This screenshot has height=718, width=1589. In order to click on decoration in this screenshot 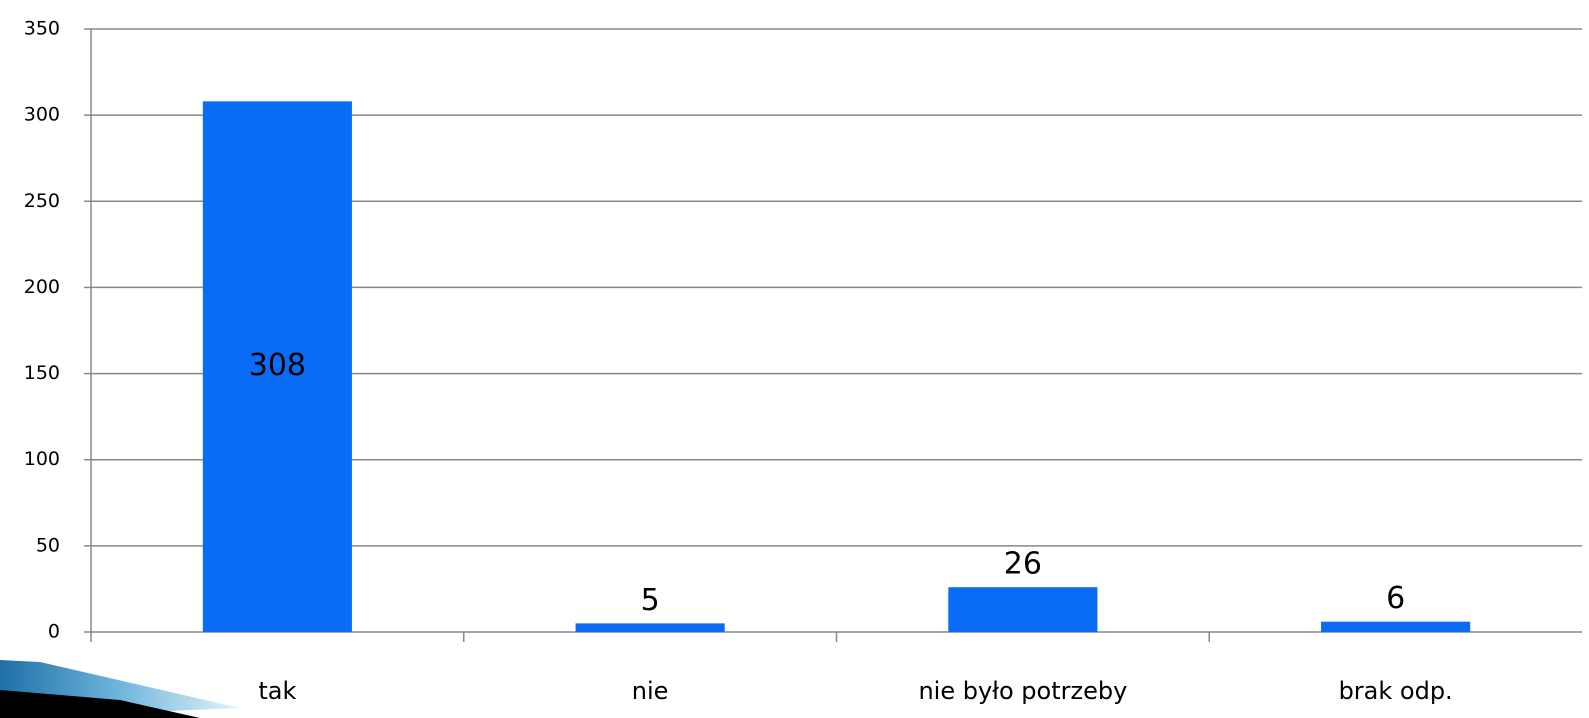, I will do `click(100, 704)`.